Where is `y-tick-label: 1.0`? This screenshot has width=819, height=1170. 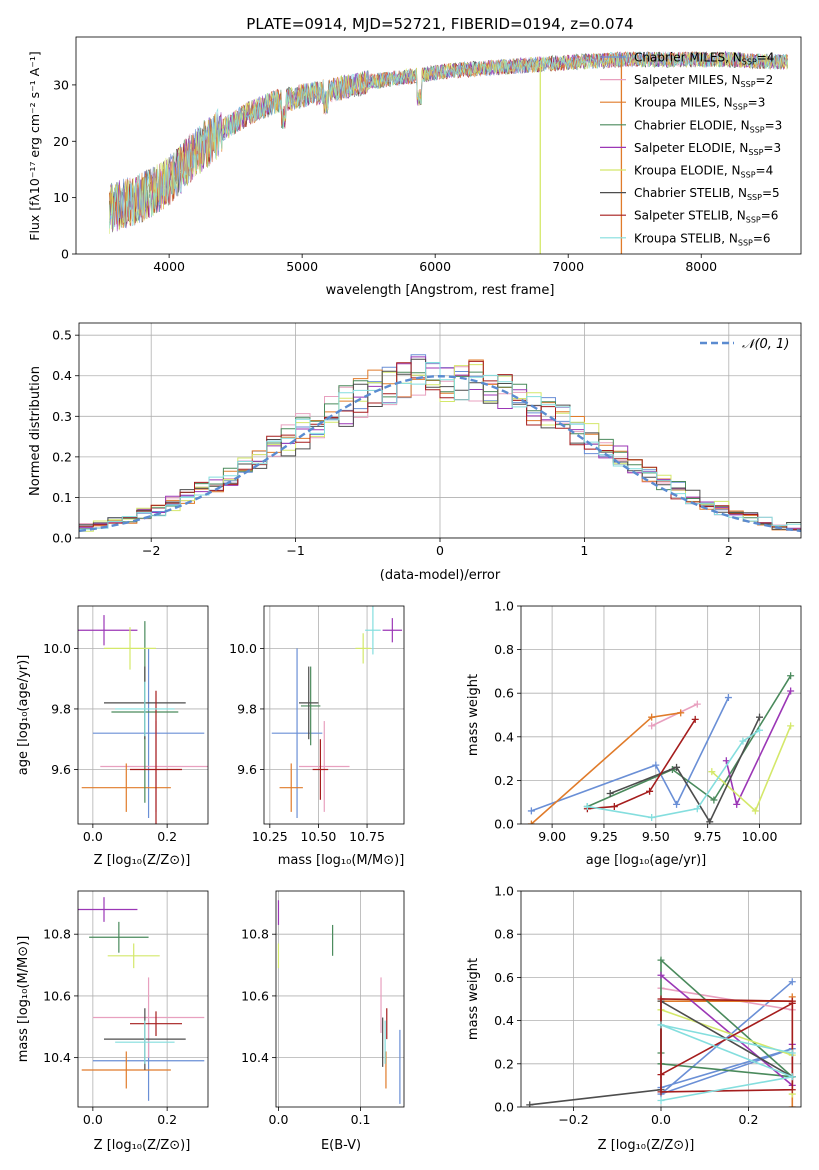 y-tick-label: 1.0 is located at coordinates (504, 606).